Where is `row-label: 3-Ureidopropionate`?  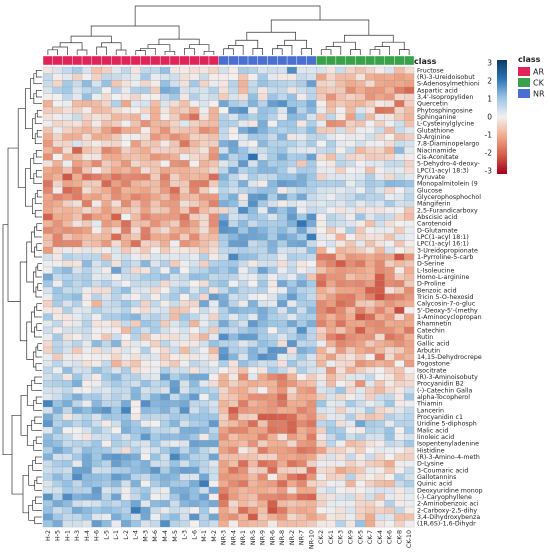 row-label: 3-Ureidopropionate is located at coordinates (447, 250).